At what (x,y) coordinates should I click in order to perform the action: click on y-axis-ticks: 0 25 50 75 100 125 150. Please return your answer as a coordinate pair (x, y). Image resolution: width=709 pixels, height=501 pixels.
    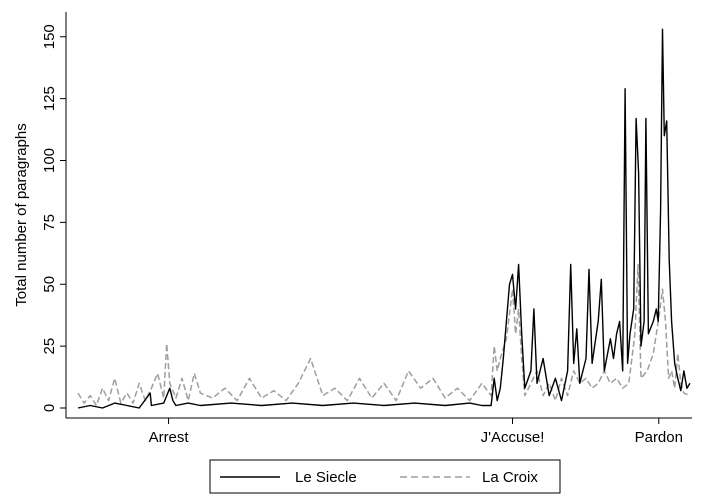
    Looking at the image, I should click on (53, 218).